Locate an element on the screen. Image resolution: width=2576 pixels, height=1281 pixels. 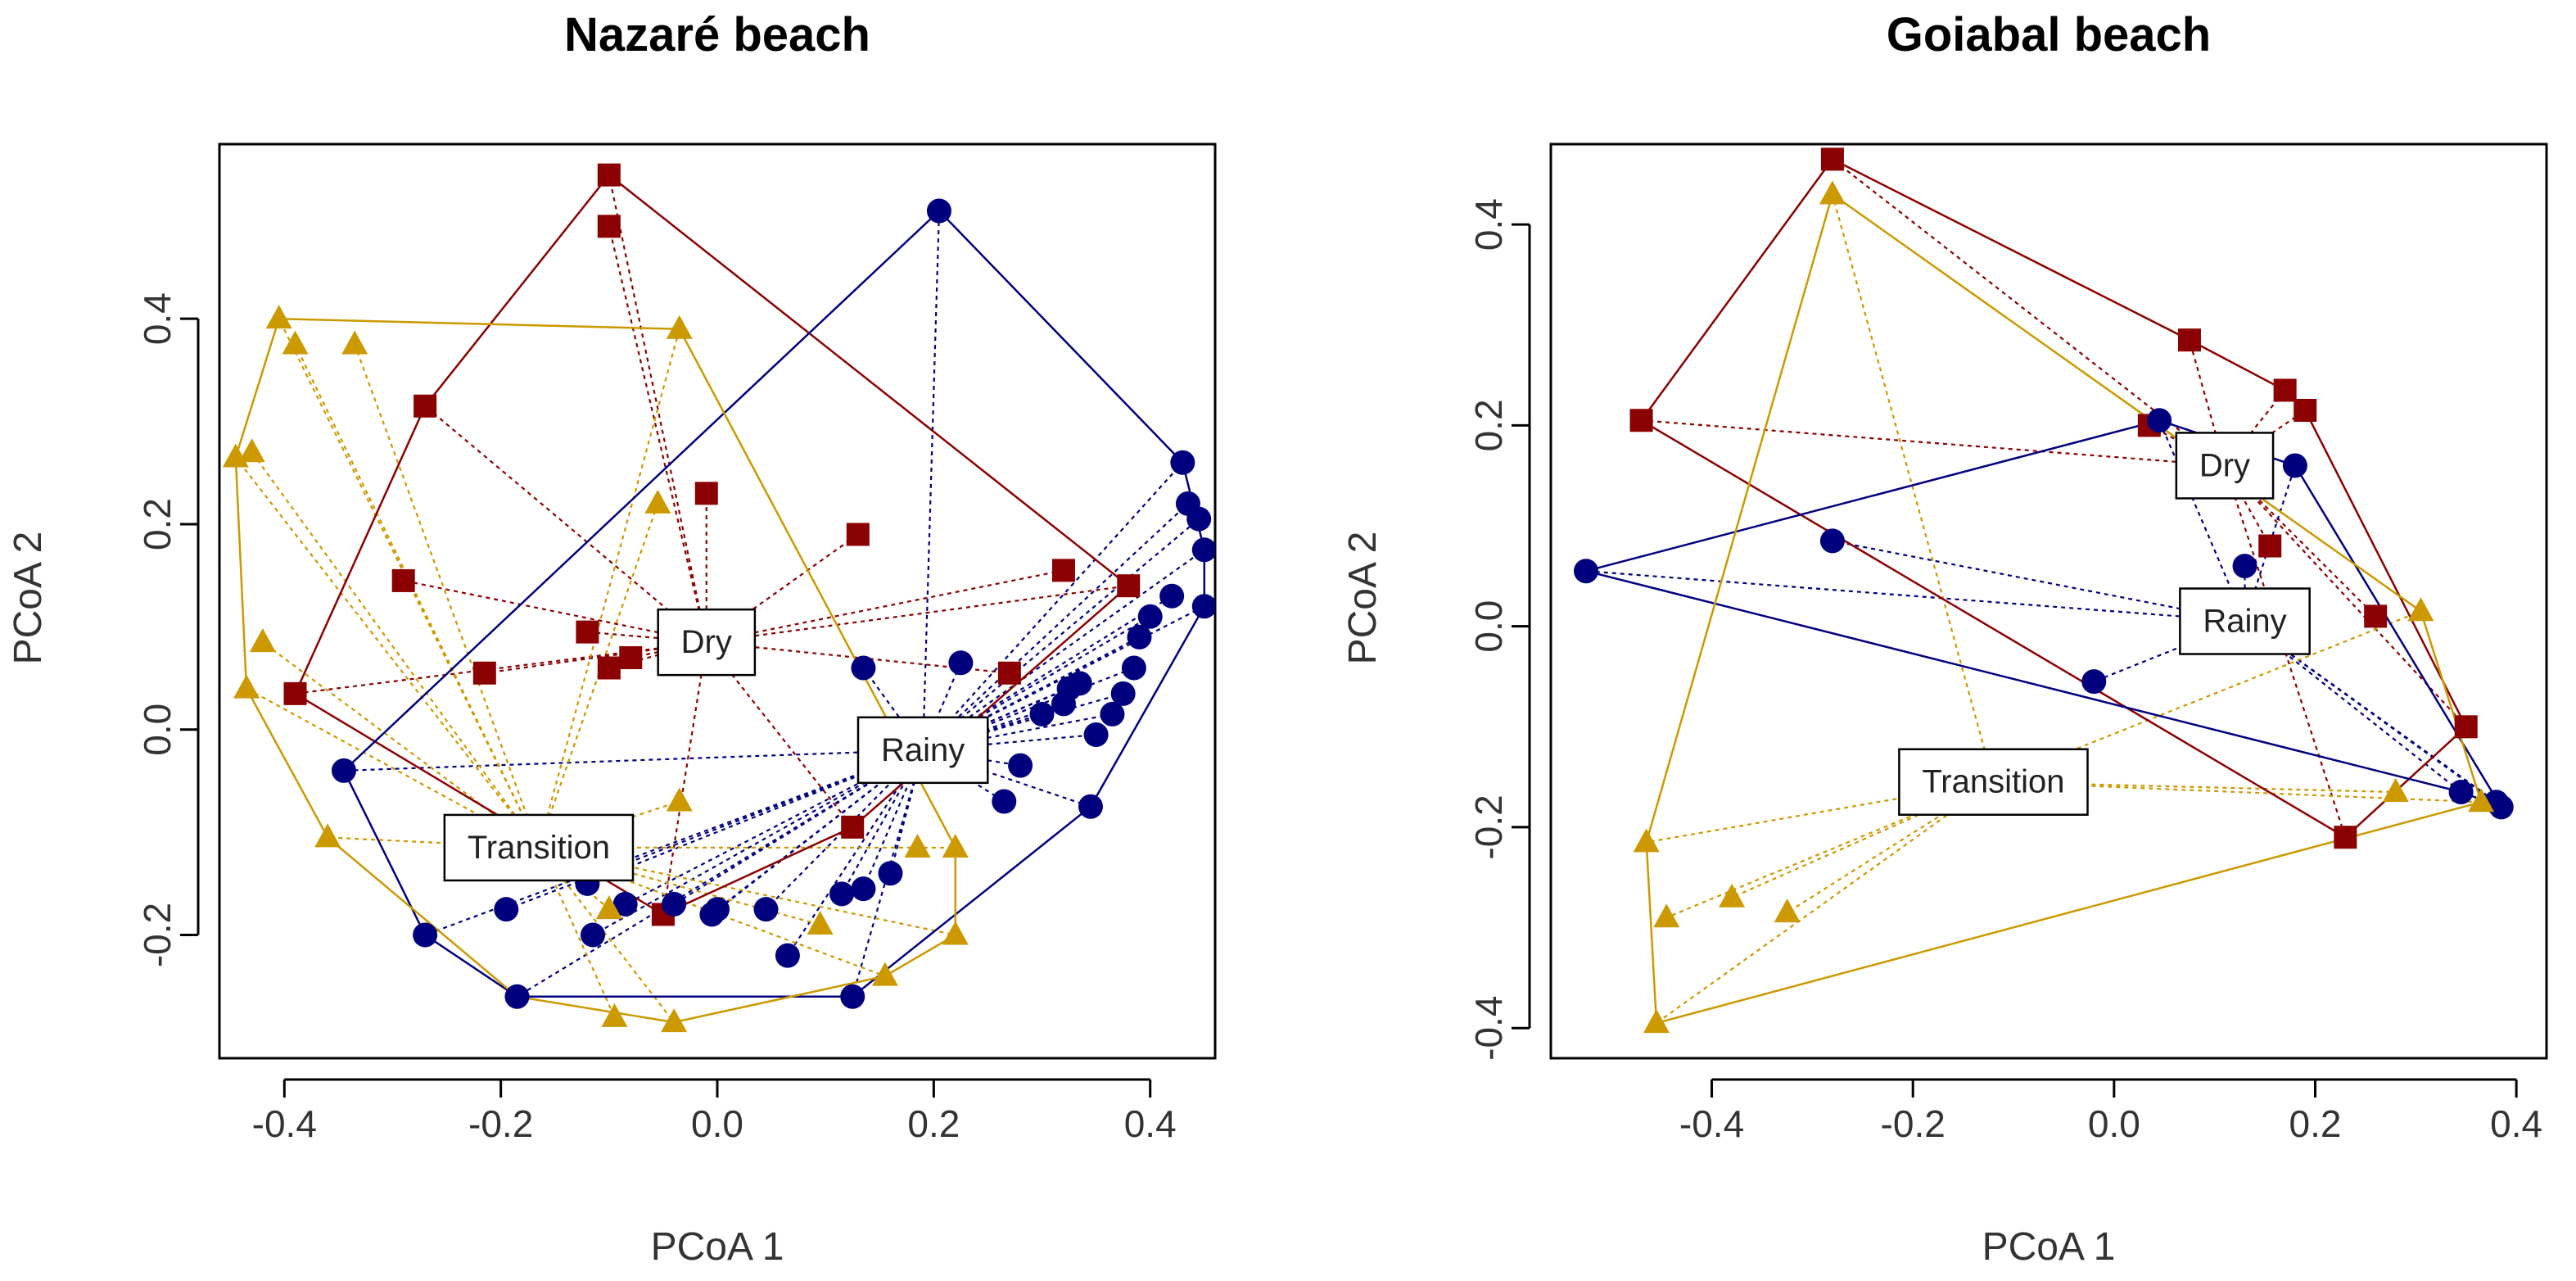
transition-label: Transition is located at coordinates (539, 847).